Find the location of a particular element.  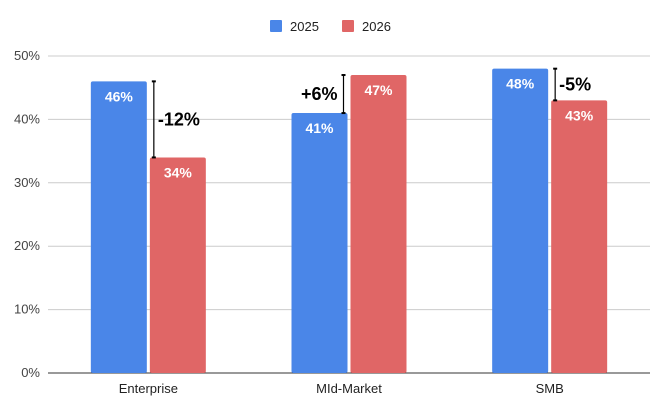

data-label: 34% is located at coordinates (178, 172).